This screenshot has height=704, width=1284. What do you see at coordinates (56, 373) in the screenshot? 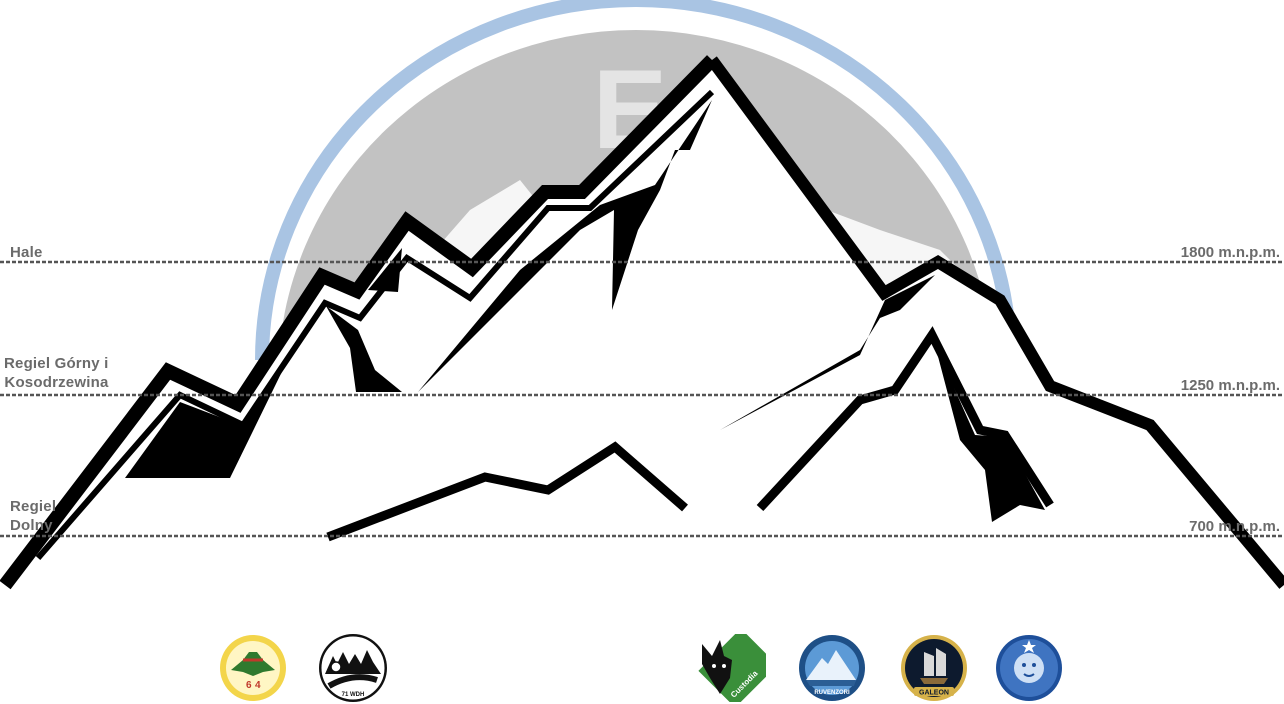
I see `zone-label-regiel-gorny: Regiel Górny i Kosodrzewina` at bounding box center [56, 373].